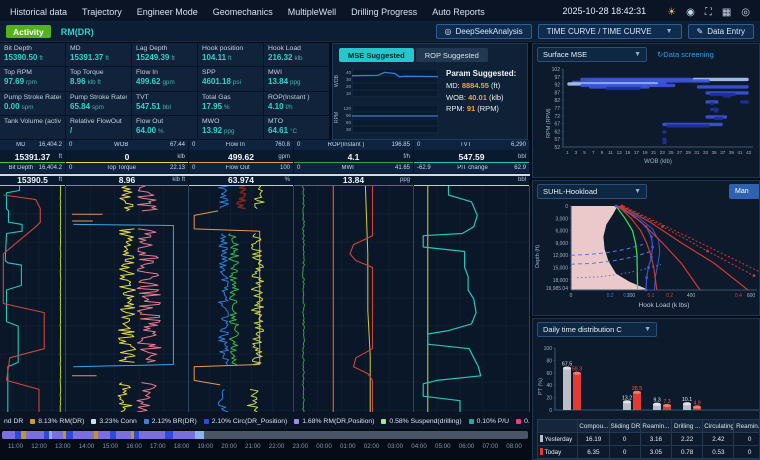 The image size is (760, 460). What do you see at coordinates (231, 103) in the screenshot?
I see `kpi-total-gas: Total Gas 17.95%` at bounding box center [231, 103].